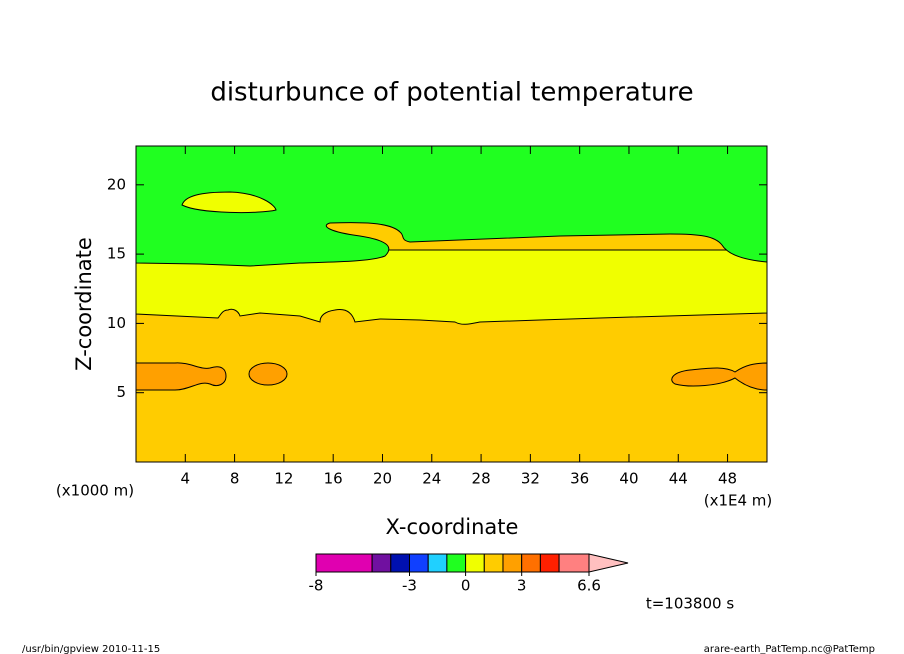 The width and height of the screenshot is (904, 654). I want to click on colorbar-extension, so click(608, 563).